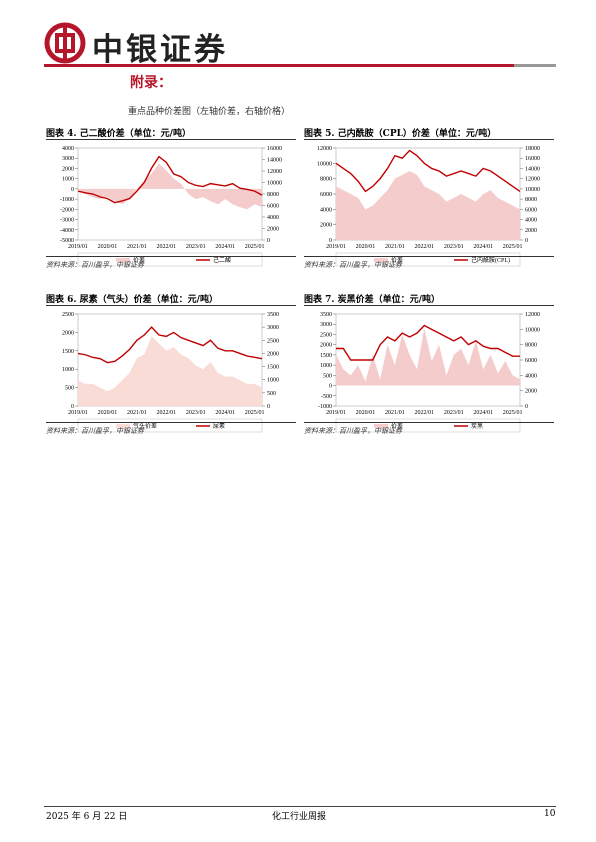 Image resolution: width=596 pixels, height=842 pixels. I want to click on y2-tick-label: 2500, so click(273, 341).